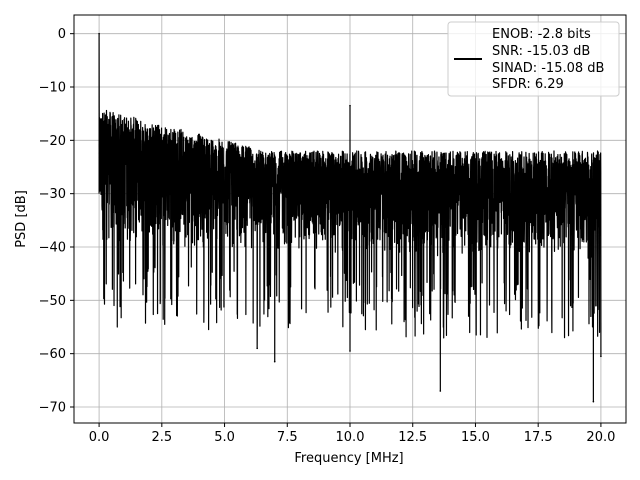 This screenshot has width=640, height=480. I want to click on legend-entry-snr: SNR: -15.03 dB, so click(541, 51).